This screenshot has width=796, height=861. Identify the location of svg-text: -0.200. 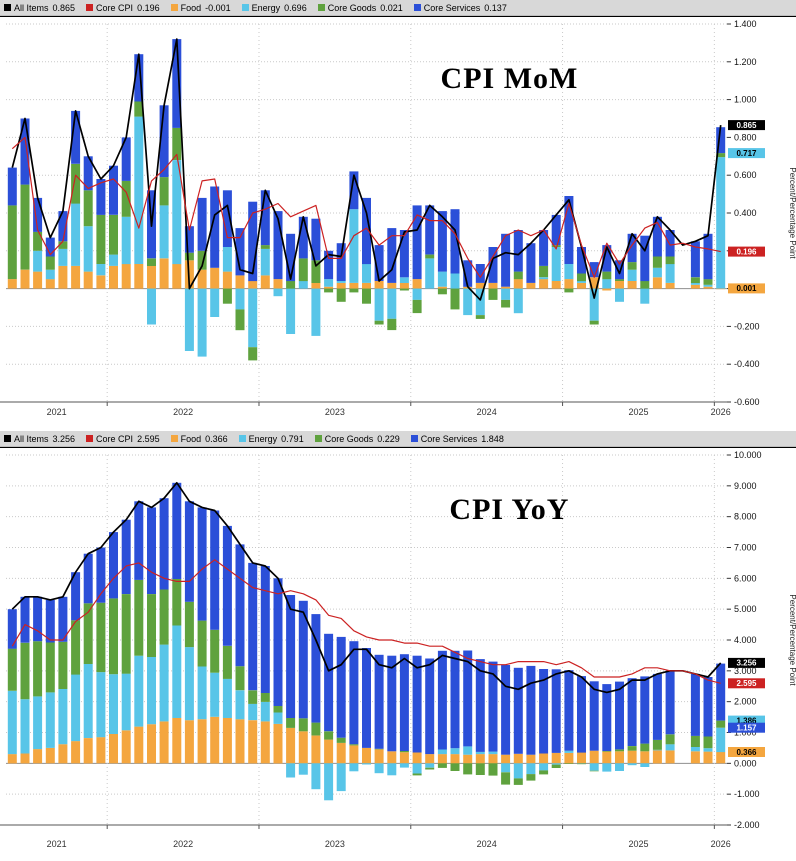
(747, 326).